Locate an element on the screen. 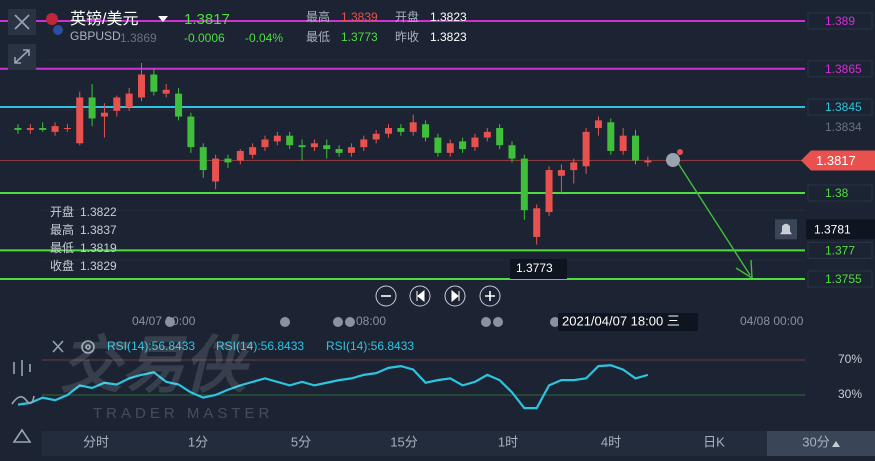 This screenshot has height=461, width=875. time-dots is located at coordinates (362, 322).